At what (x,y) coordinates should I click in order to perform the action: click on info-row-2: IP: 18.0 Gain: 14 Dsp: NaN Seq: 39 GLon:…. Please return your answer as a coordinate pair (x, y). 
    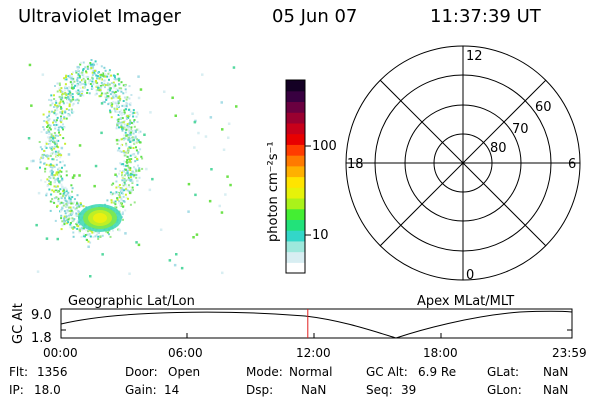
    Looking at the image, I should click on (288, 390).